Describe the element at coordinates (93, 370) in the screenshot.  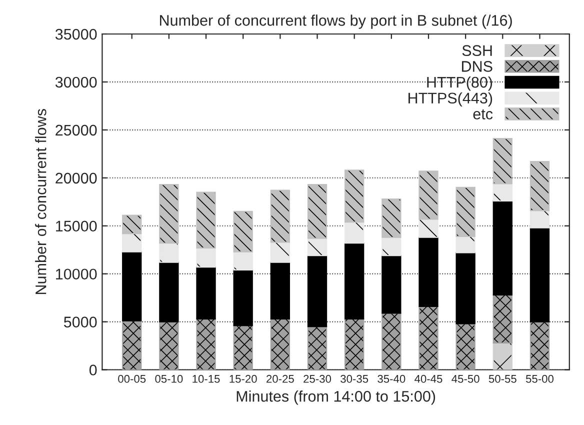
I see `y-tick-label: 0` at that location.